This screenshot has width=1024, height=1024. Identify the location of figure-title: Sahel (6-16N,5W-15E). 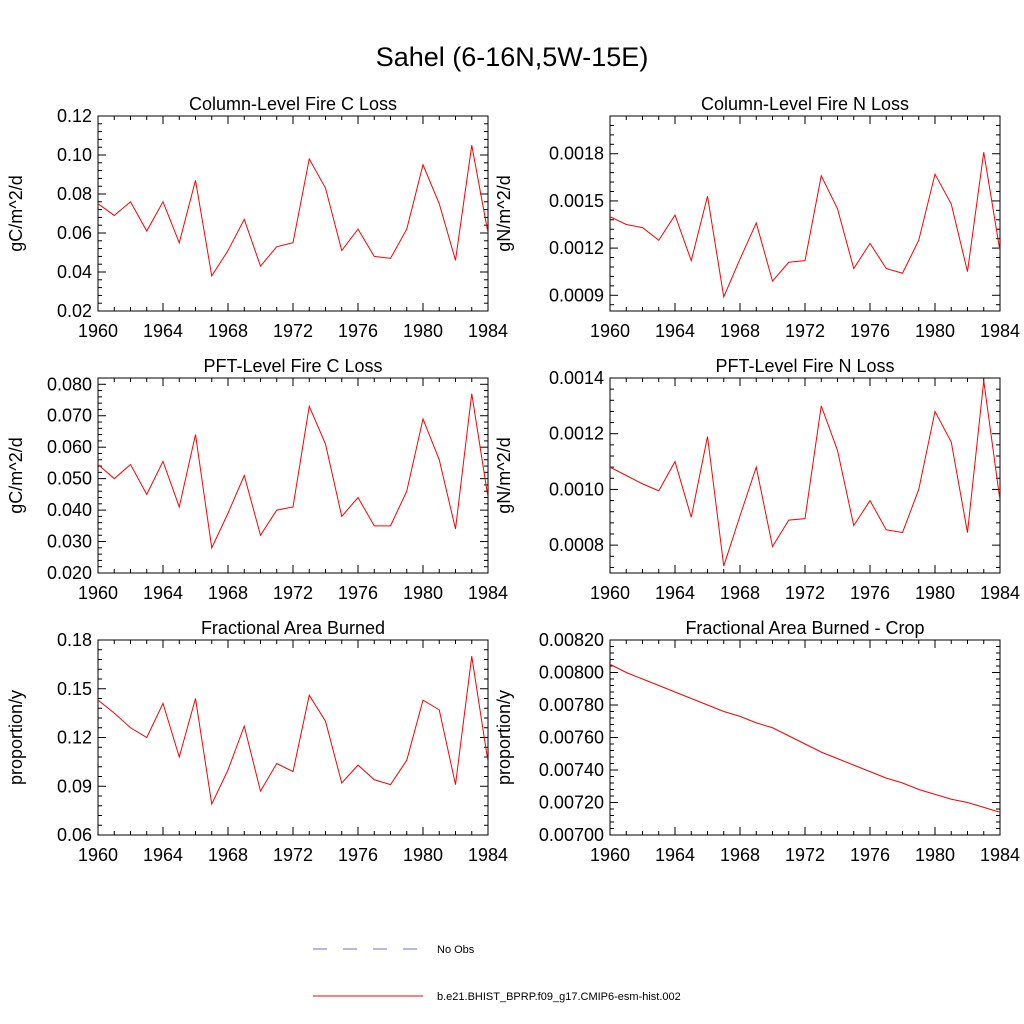
(512, 57).